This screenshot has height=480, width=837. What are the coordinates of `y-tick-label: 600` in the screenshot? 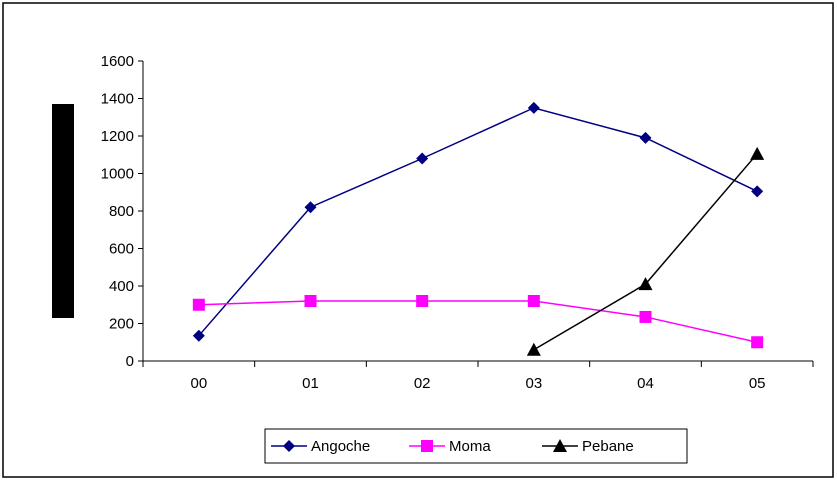 It's located at (121, 249).